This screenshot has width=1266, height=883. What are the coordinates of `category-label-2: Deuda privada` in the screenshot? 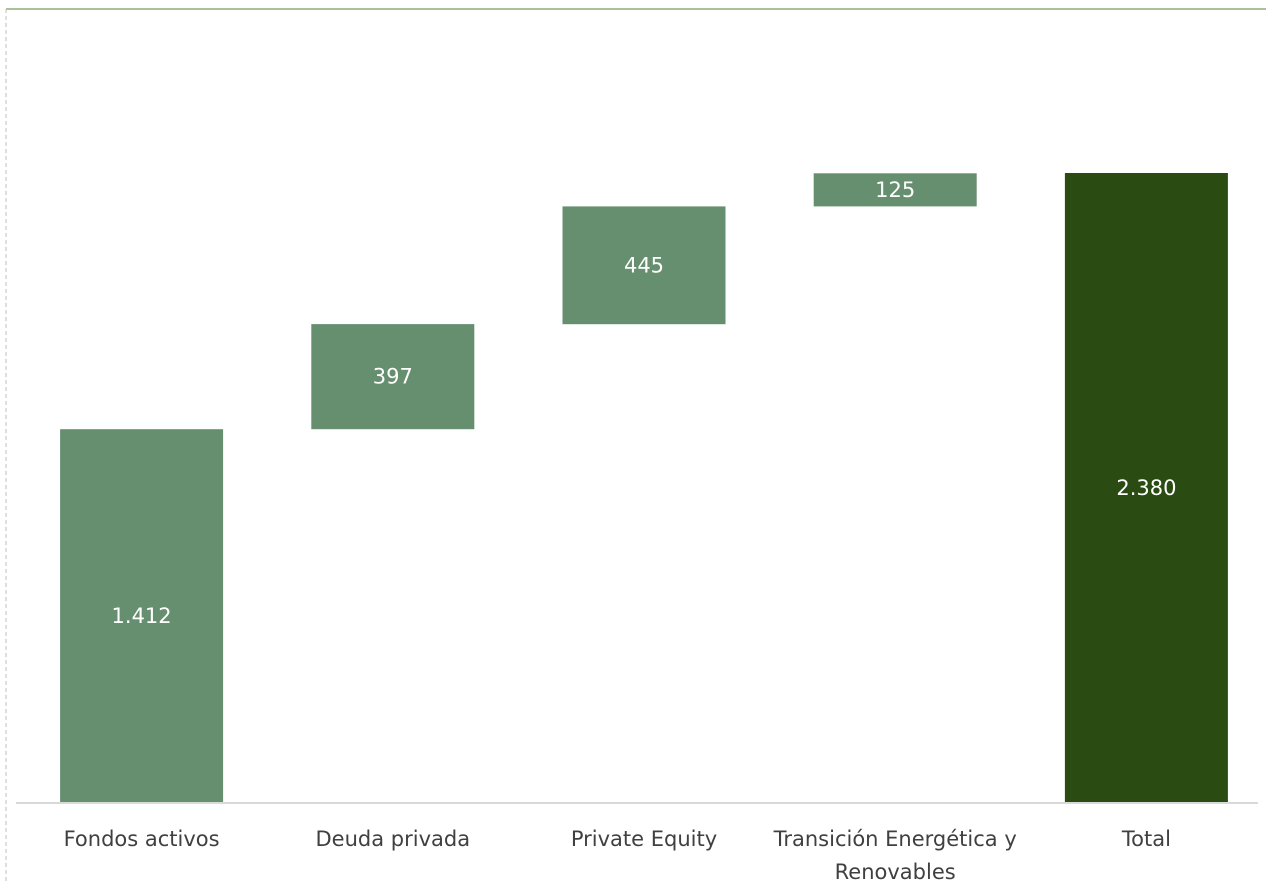 It's located at (393, 839).